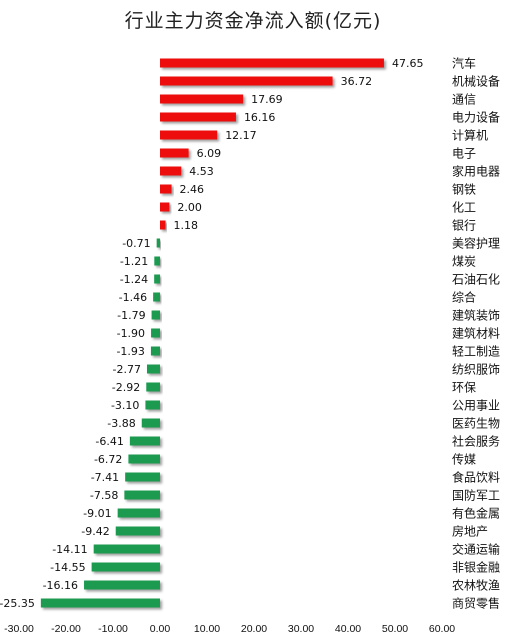  Describe the element at coordinates (464, 100) in the screenshot. I see `category-label: 通信` at that location.